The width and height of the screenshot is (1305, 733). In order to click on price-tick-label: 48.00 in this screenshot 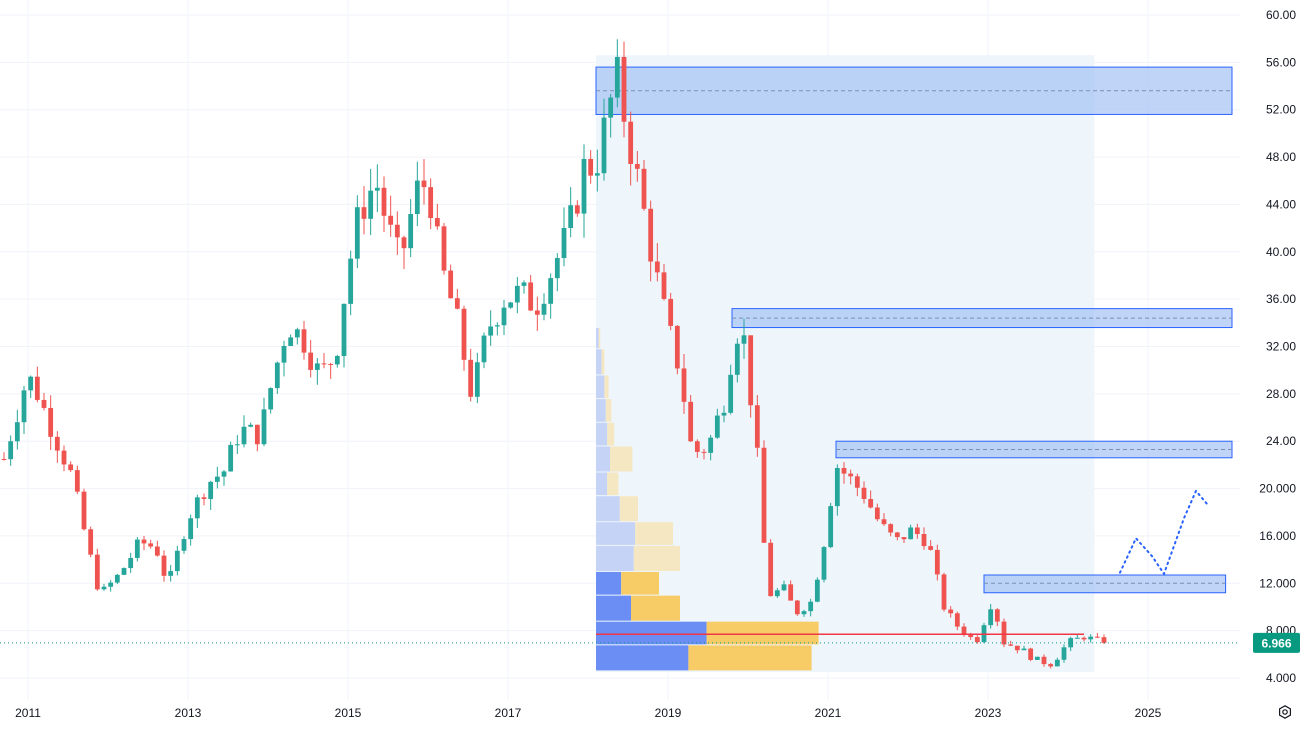, I will do `click(1281, 157)`.